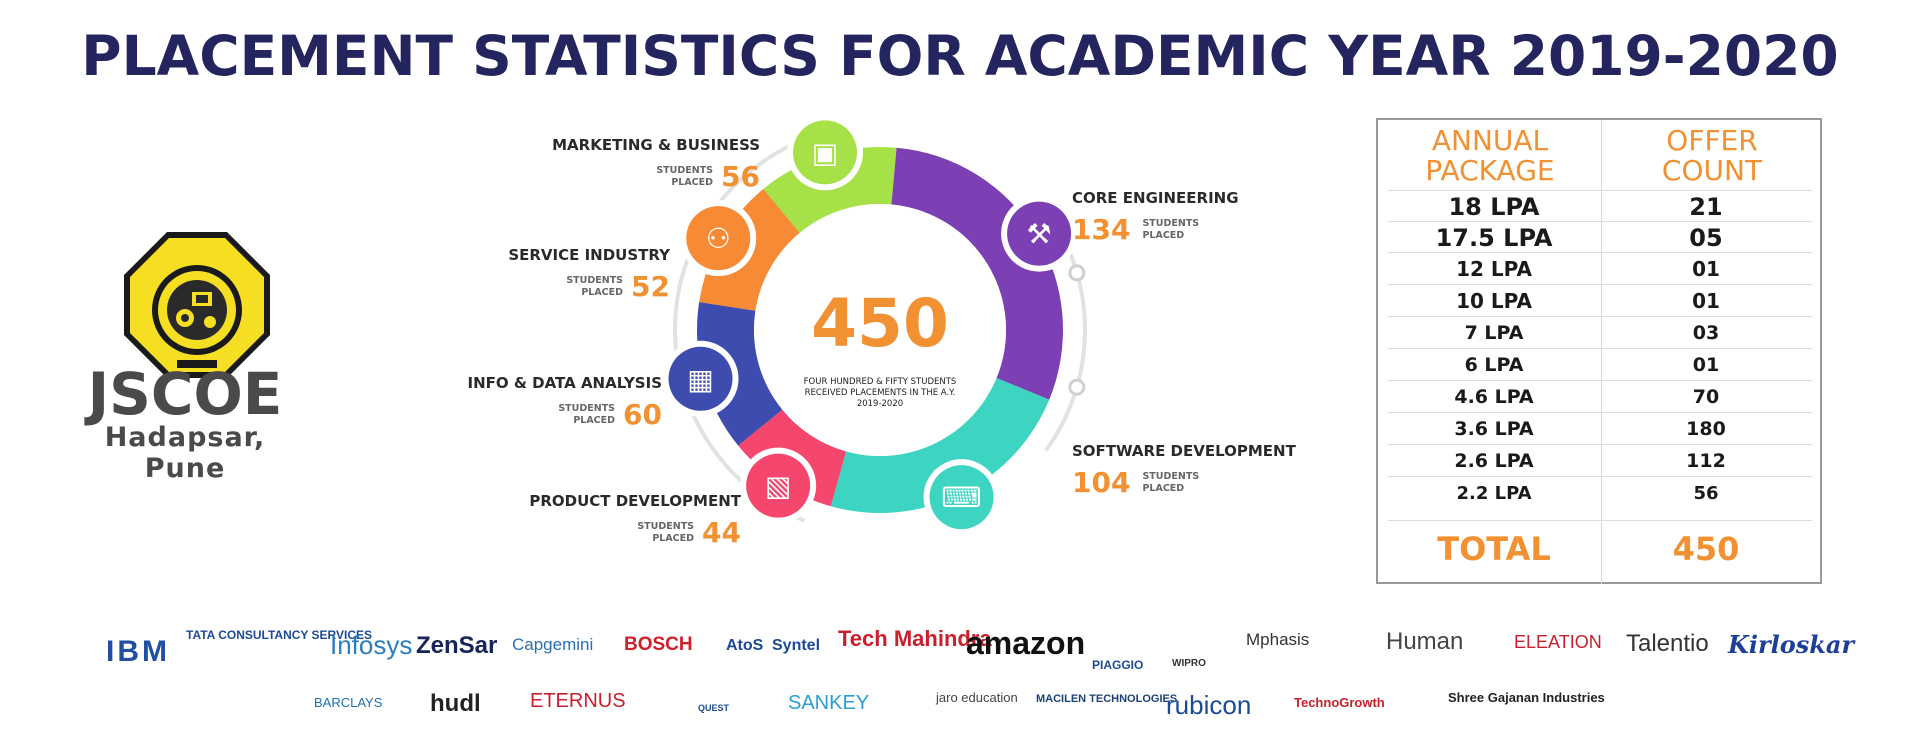  I want to click on people-meeting-icon: ⚇, so click(718, 238).